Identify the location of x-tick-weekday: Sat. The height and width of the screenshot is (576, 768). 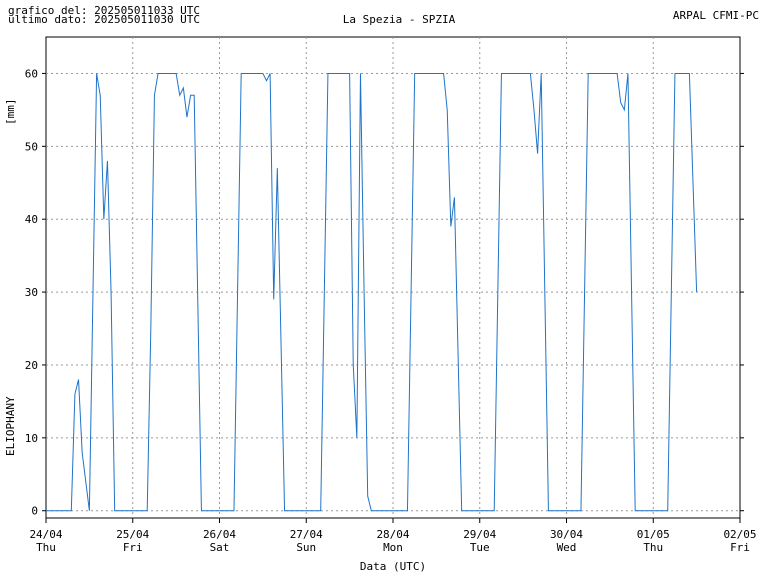
(220, 547).